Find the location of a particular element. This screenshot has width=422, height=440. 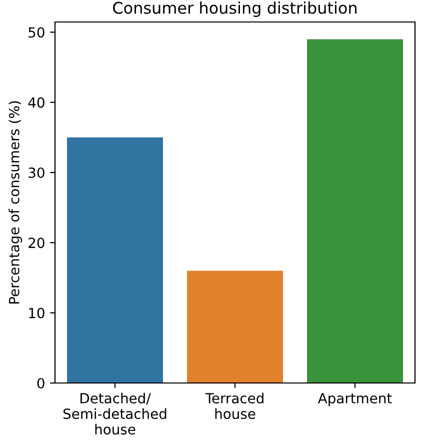

x-tick-label: Detached/ Semi-detached house is located at coordinates (114, 413).